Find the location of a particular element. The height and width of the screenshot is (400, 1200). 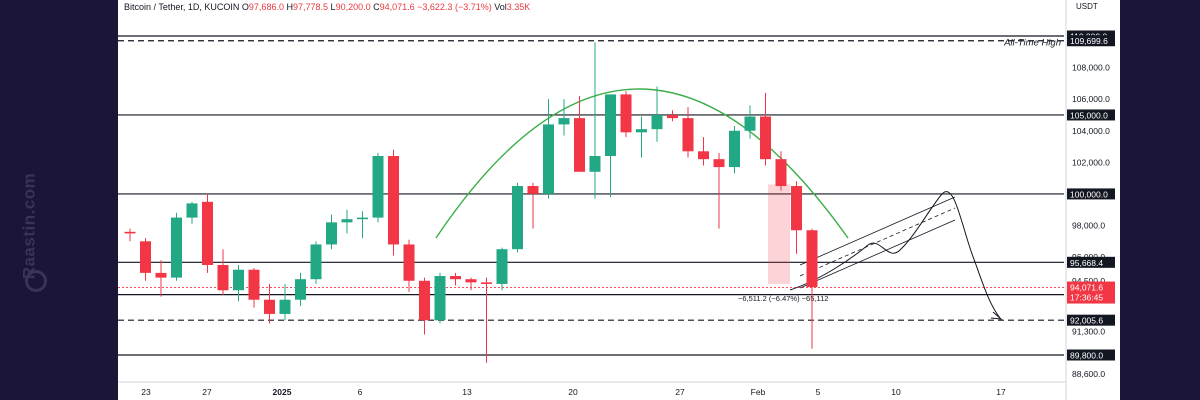

time-axis-tick-label: Feb is located at coordinates (758, 392).